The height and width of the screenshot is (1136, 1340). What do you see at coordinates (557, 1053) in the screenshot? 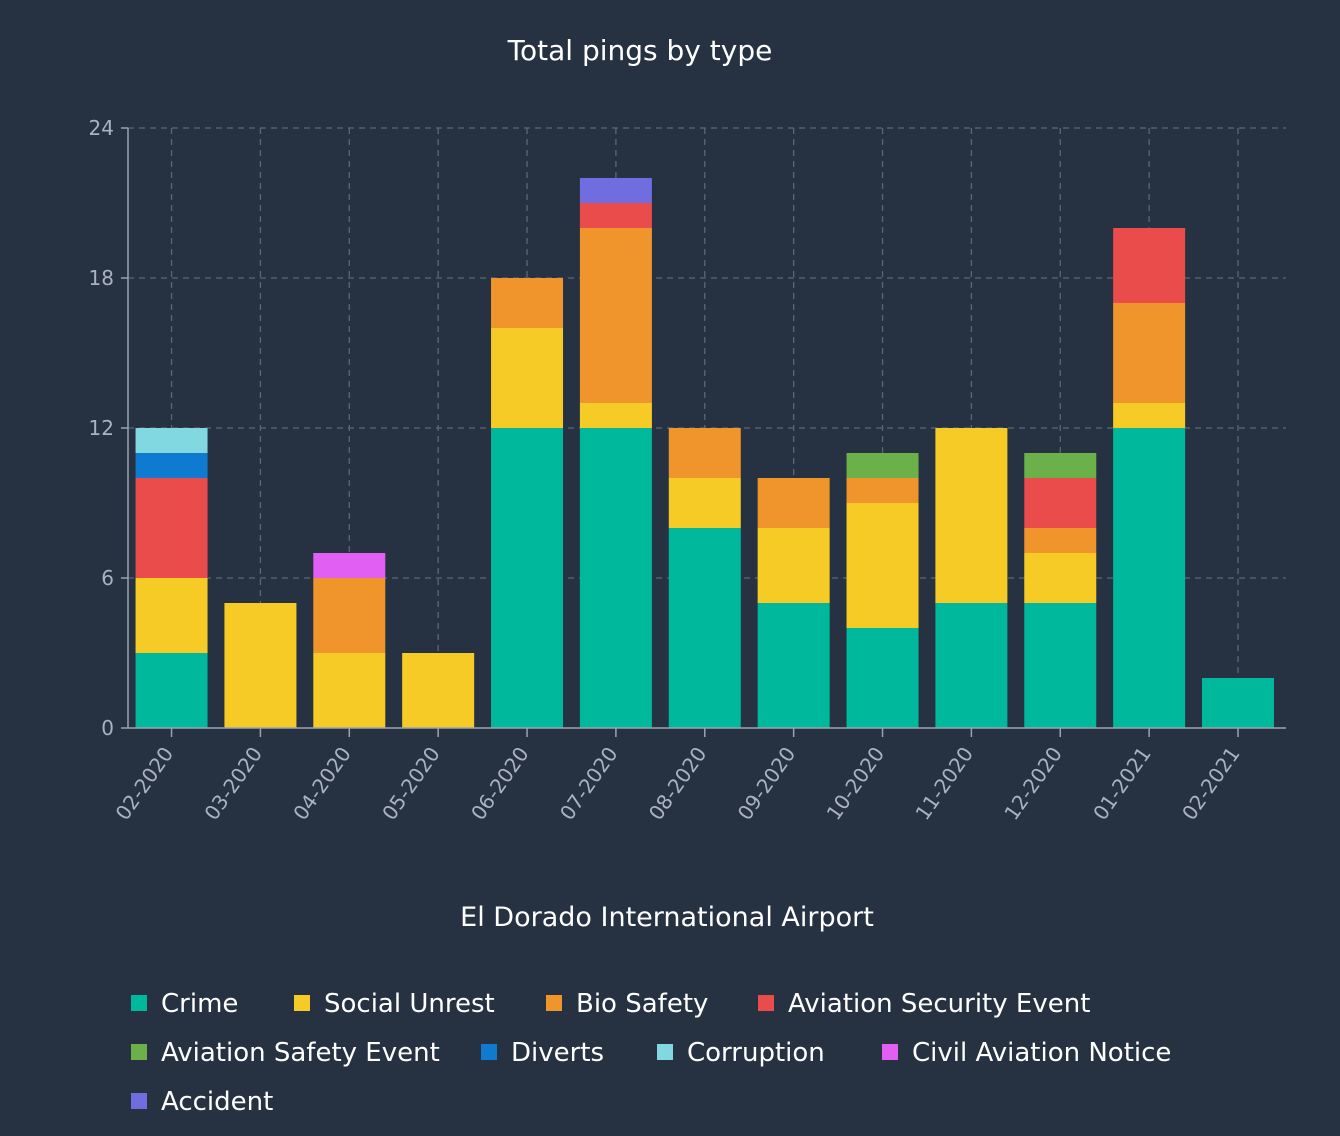
I see `legend-label: Diverts` at bounding box center [557, 1053].